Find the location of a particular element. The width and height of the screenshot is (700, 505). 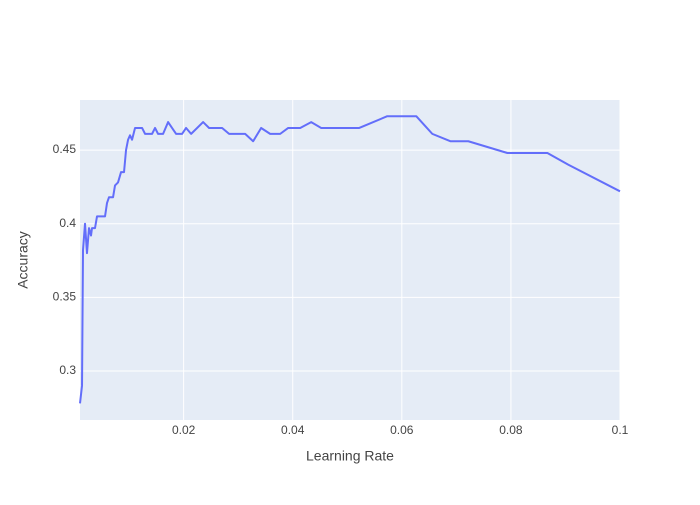

x-tick-label: 0.02 is located at coordinates (184, 430).